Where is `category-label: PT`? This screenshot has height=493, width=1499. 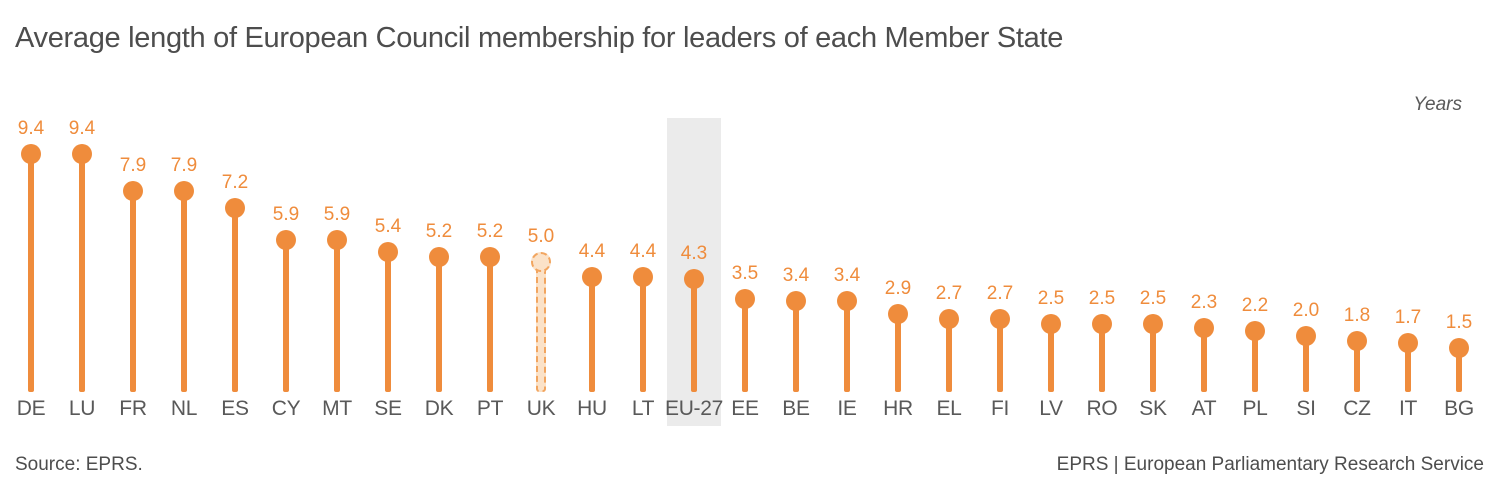 category-label: PT is located at coordinates (490, 408).